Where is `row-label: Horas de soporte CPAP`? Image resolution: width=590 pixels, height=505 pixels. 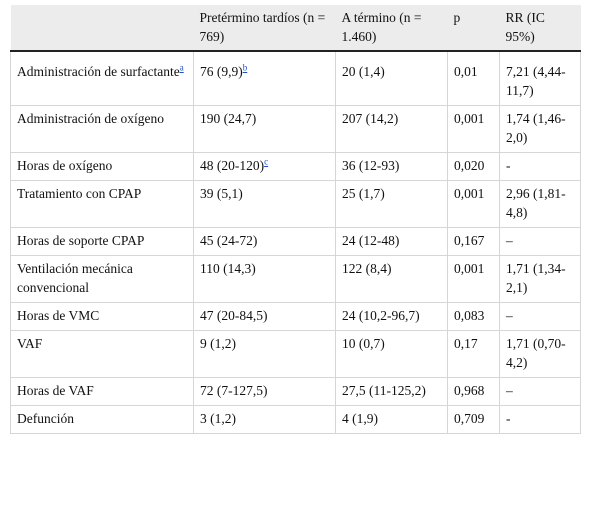 row-label: Horas de soporte CPAP is located at coordinates (102, 241).